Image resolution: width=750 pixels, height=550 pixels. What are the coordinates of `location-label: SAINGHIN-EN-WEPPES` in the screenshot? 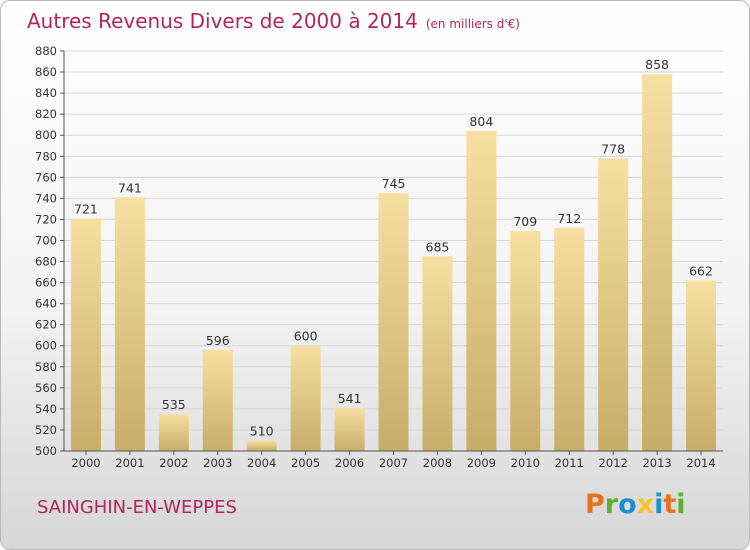 It's located at (137, 507).